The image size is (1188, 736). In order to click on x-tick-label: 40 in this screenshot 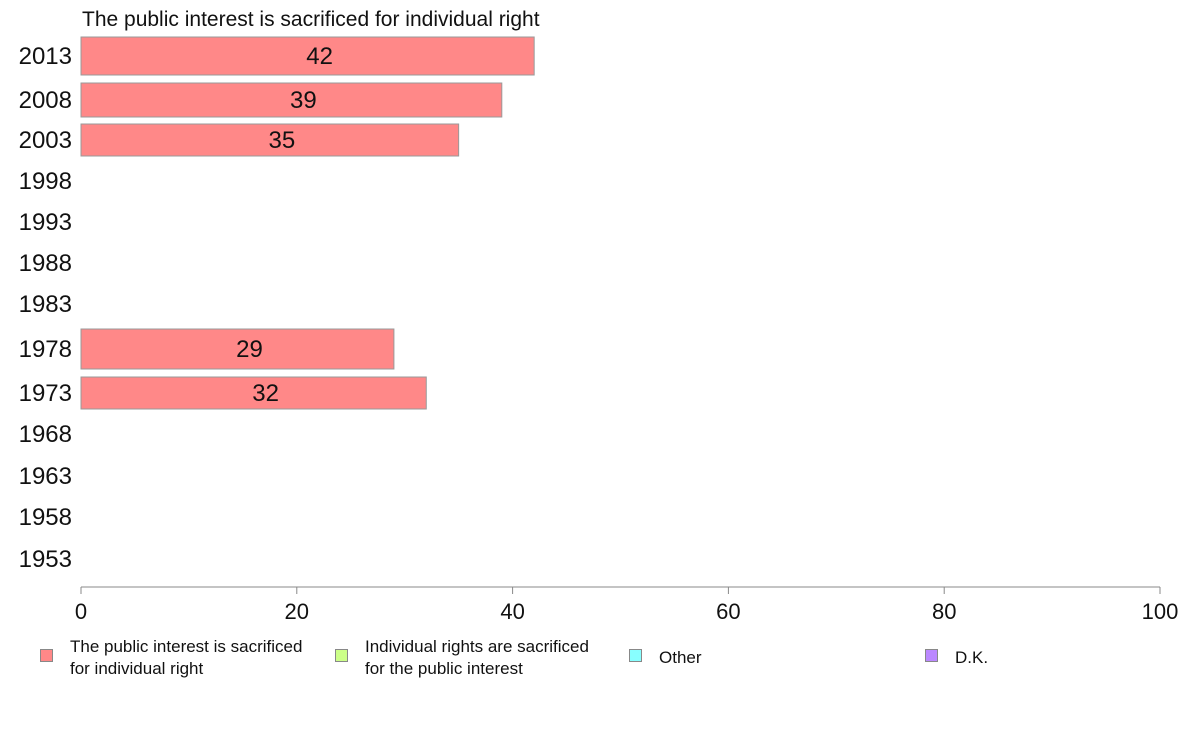, I will do `click(512, 611)`.